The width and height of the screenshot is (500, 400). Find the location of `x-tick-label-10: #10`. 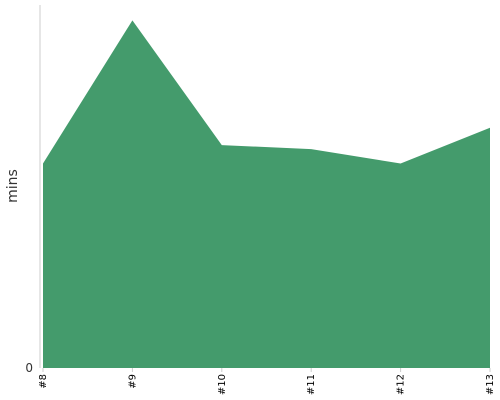

x-tick-label-10: #10 is located at coordinates (222, 384).